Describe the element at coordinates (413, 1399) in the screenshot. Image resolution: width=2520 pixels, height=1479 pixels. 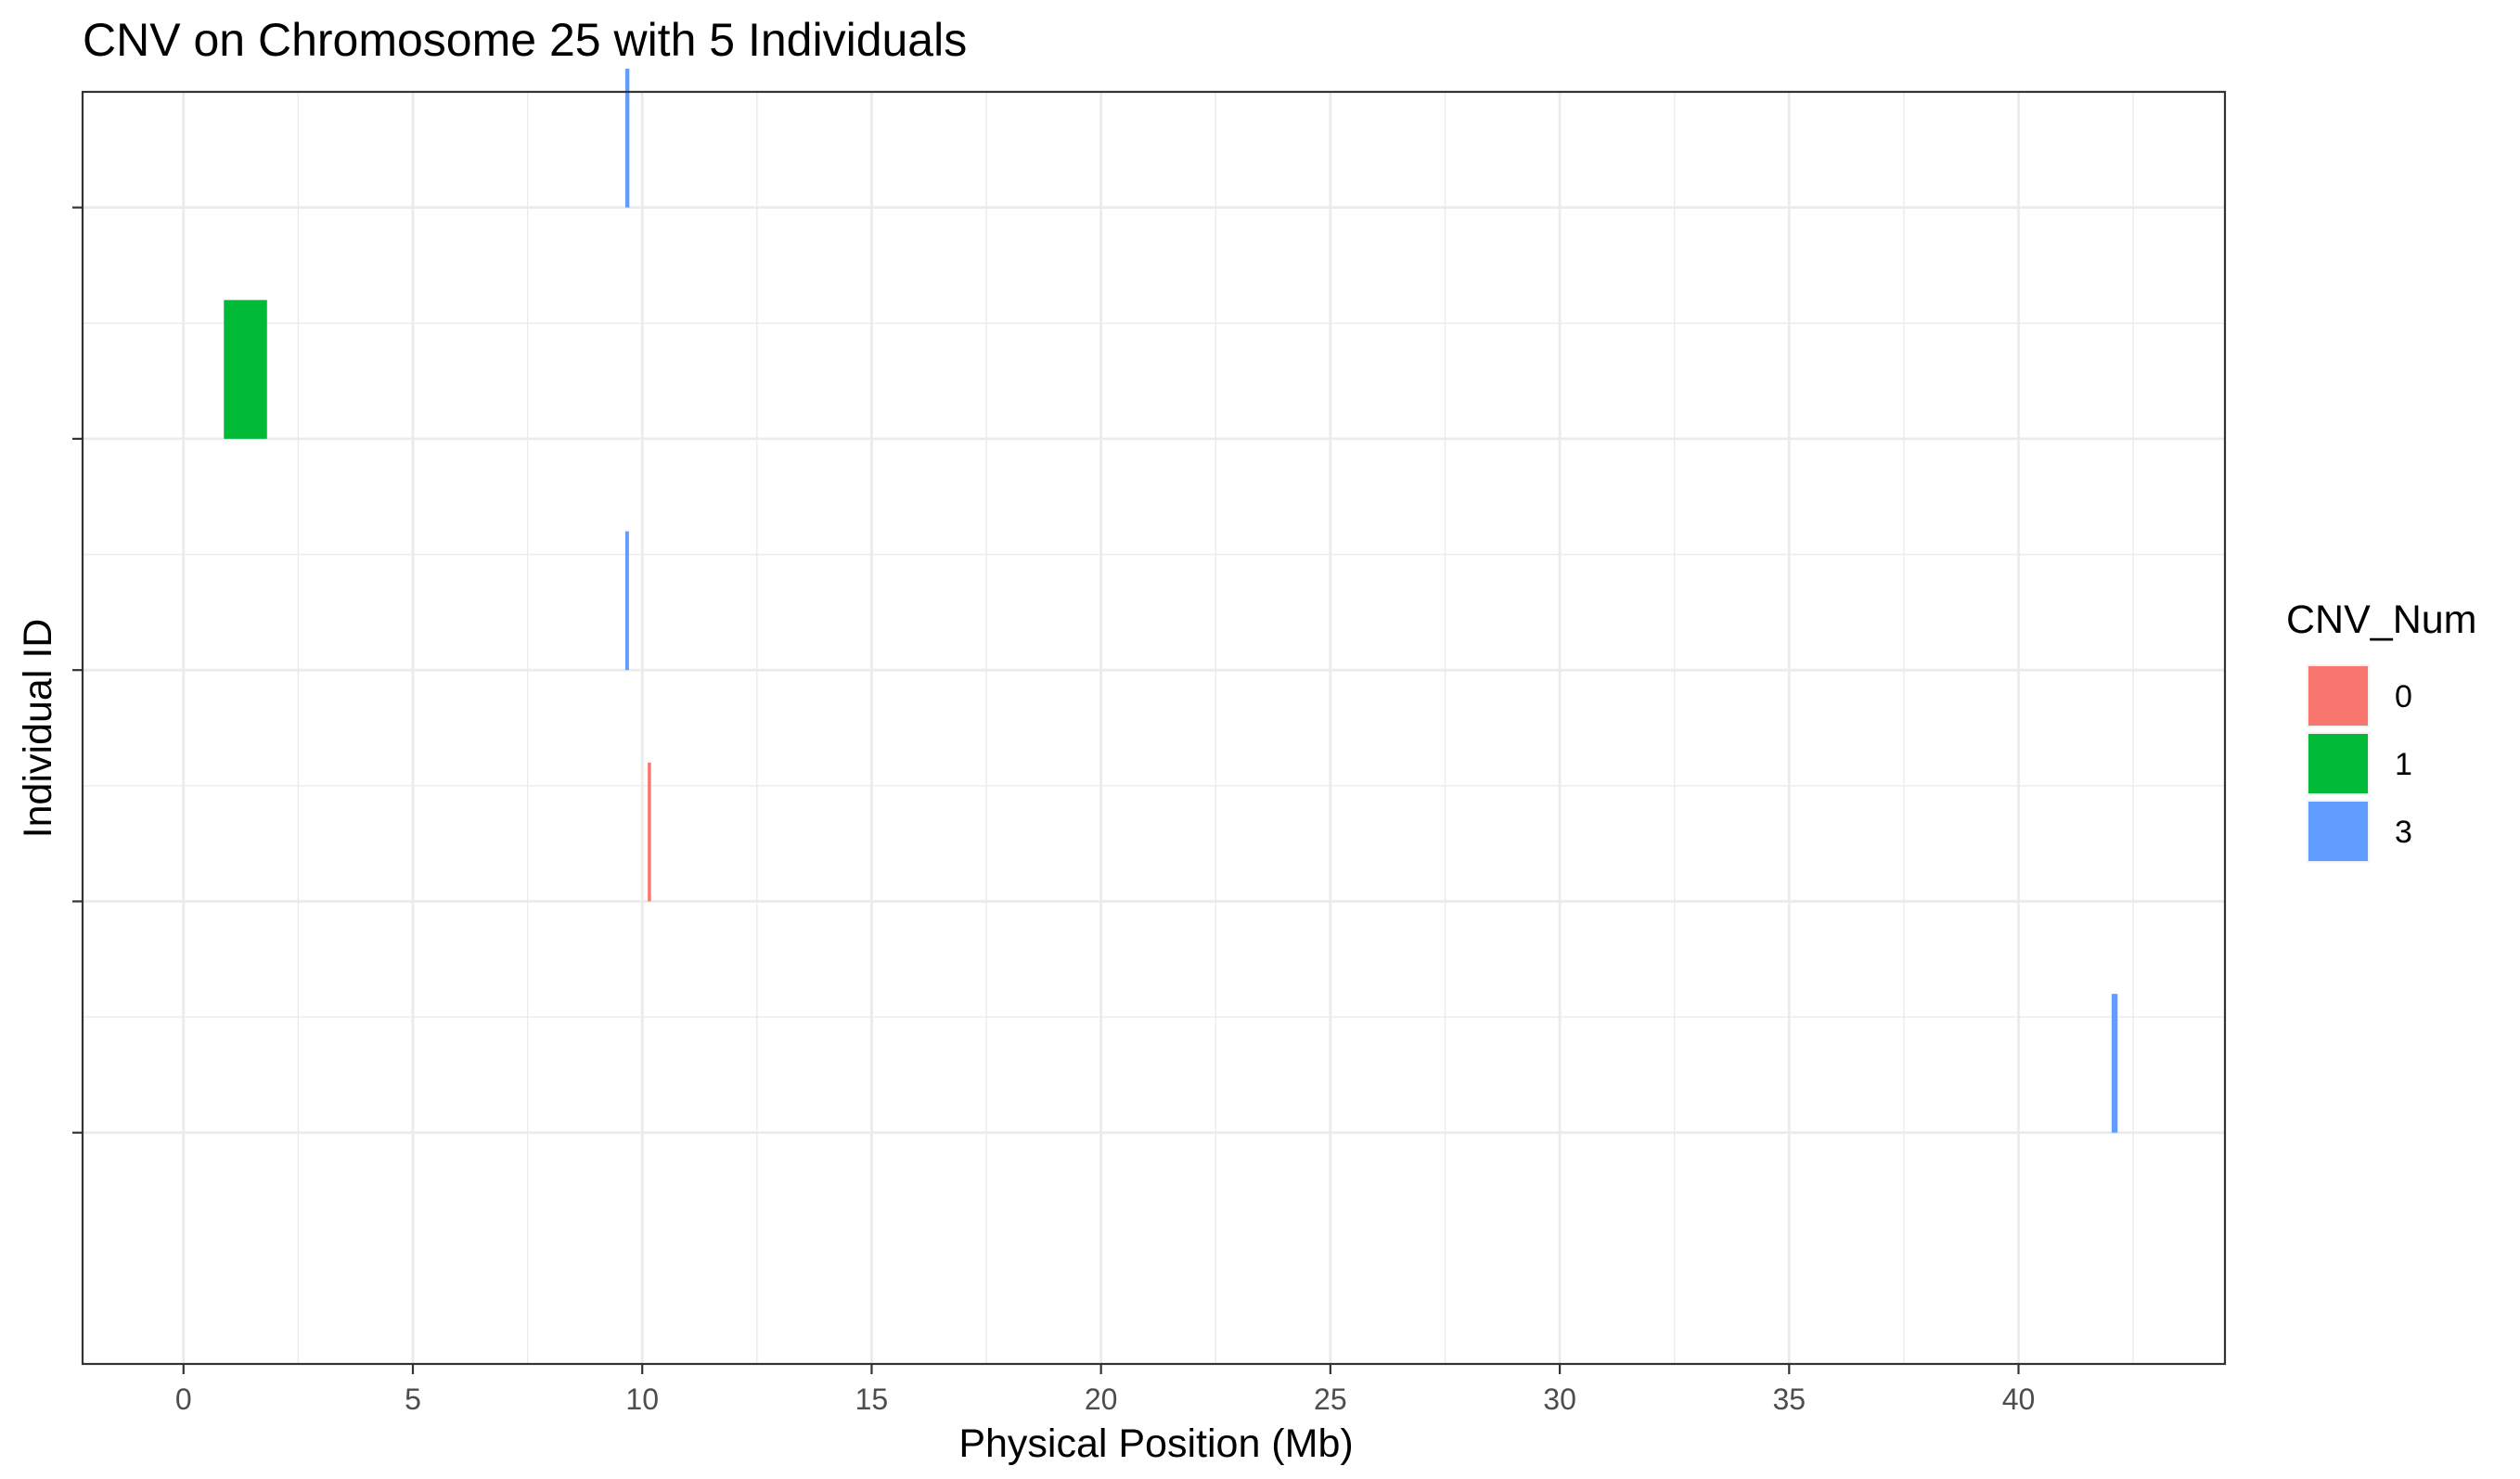
I see `x-tick-label: 5` at that location.